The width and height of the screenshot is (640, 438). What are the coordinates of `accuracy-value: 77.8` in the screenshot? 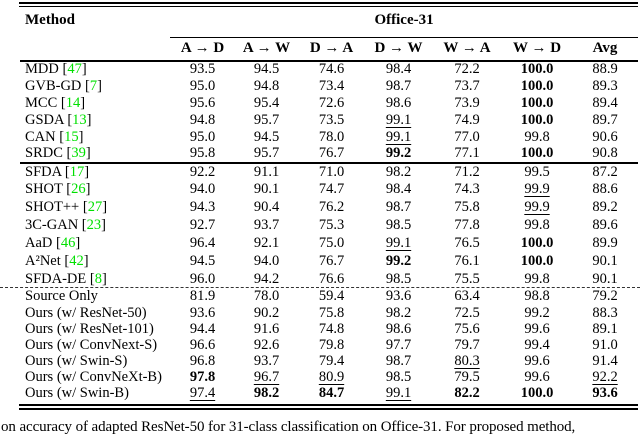 It's located at (467, 225).